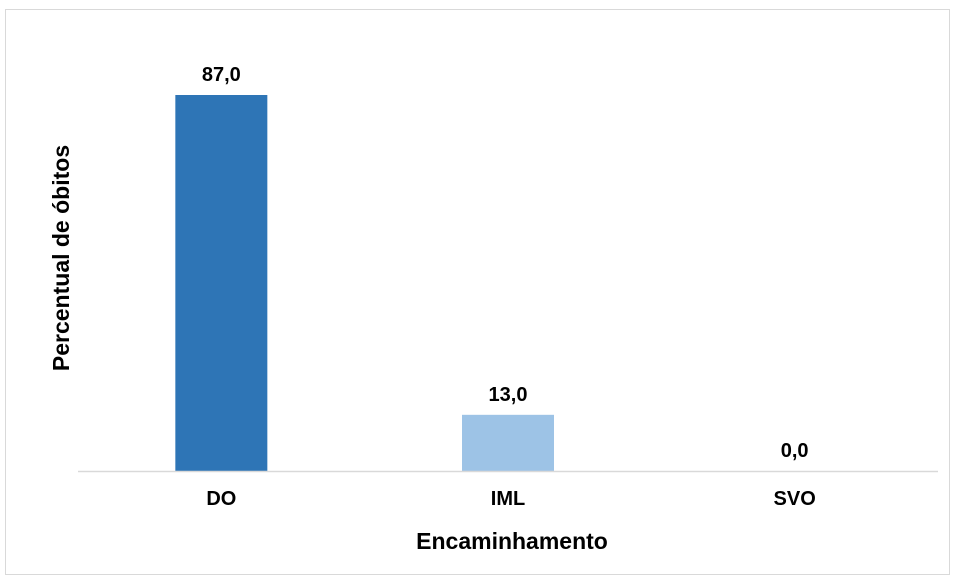  What do you see at coordinates (61, 258) in the screenshot?
I see `y-axis-title: Percentual de óbitos` at bounding box center [61, 258].